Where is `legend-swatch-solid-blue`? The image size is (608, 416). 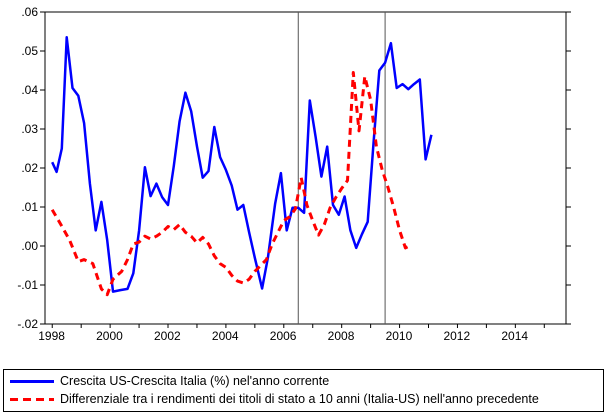
legend-swatch-solid-blue is located at coordinates (32, 381).